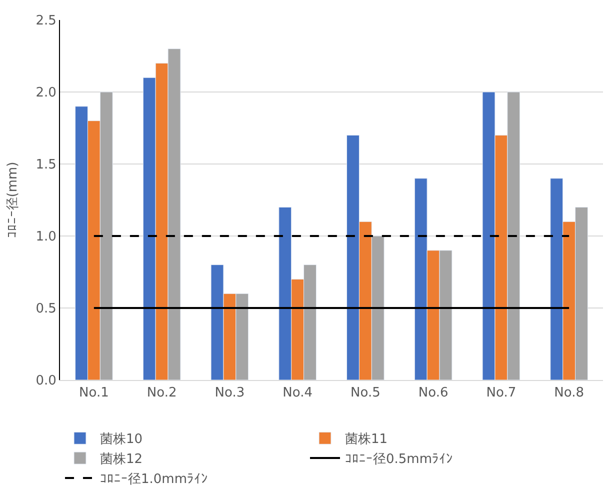  I want to click on y-tick-label: 0.0, so click(46, 381).